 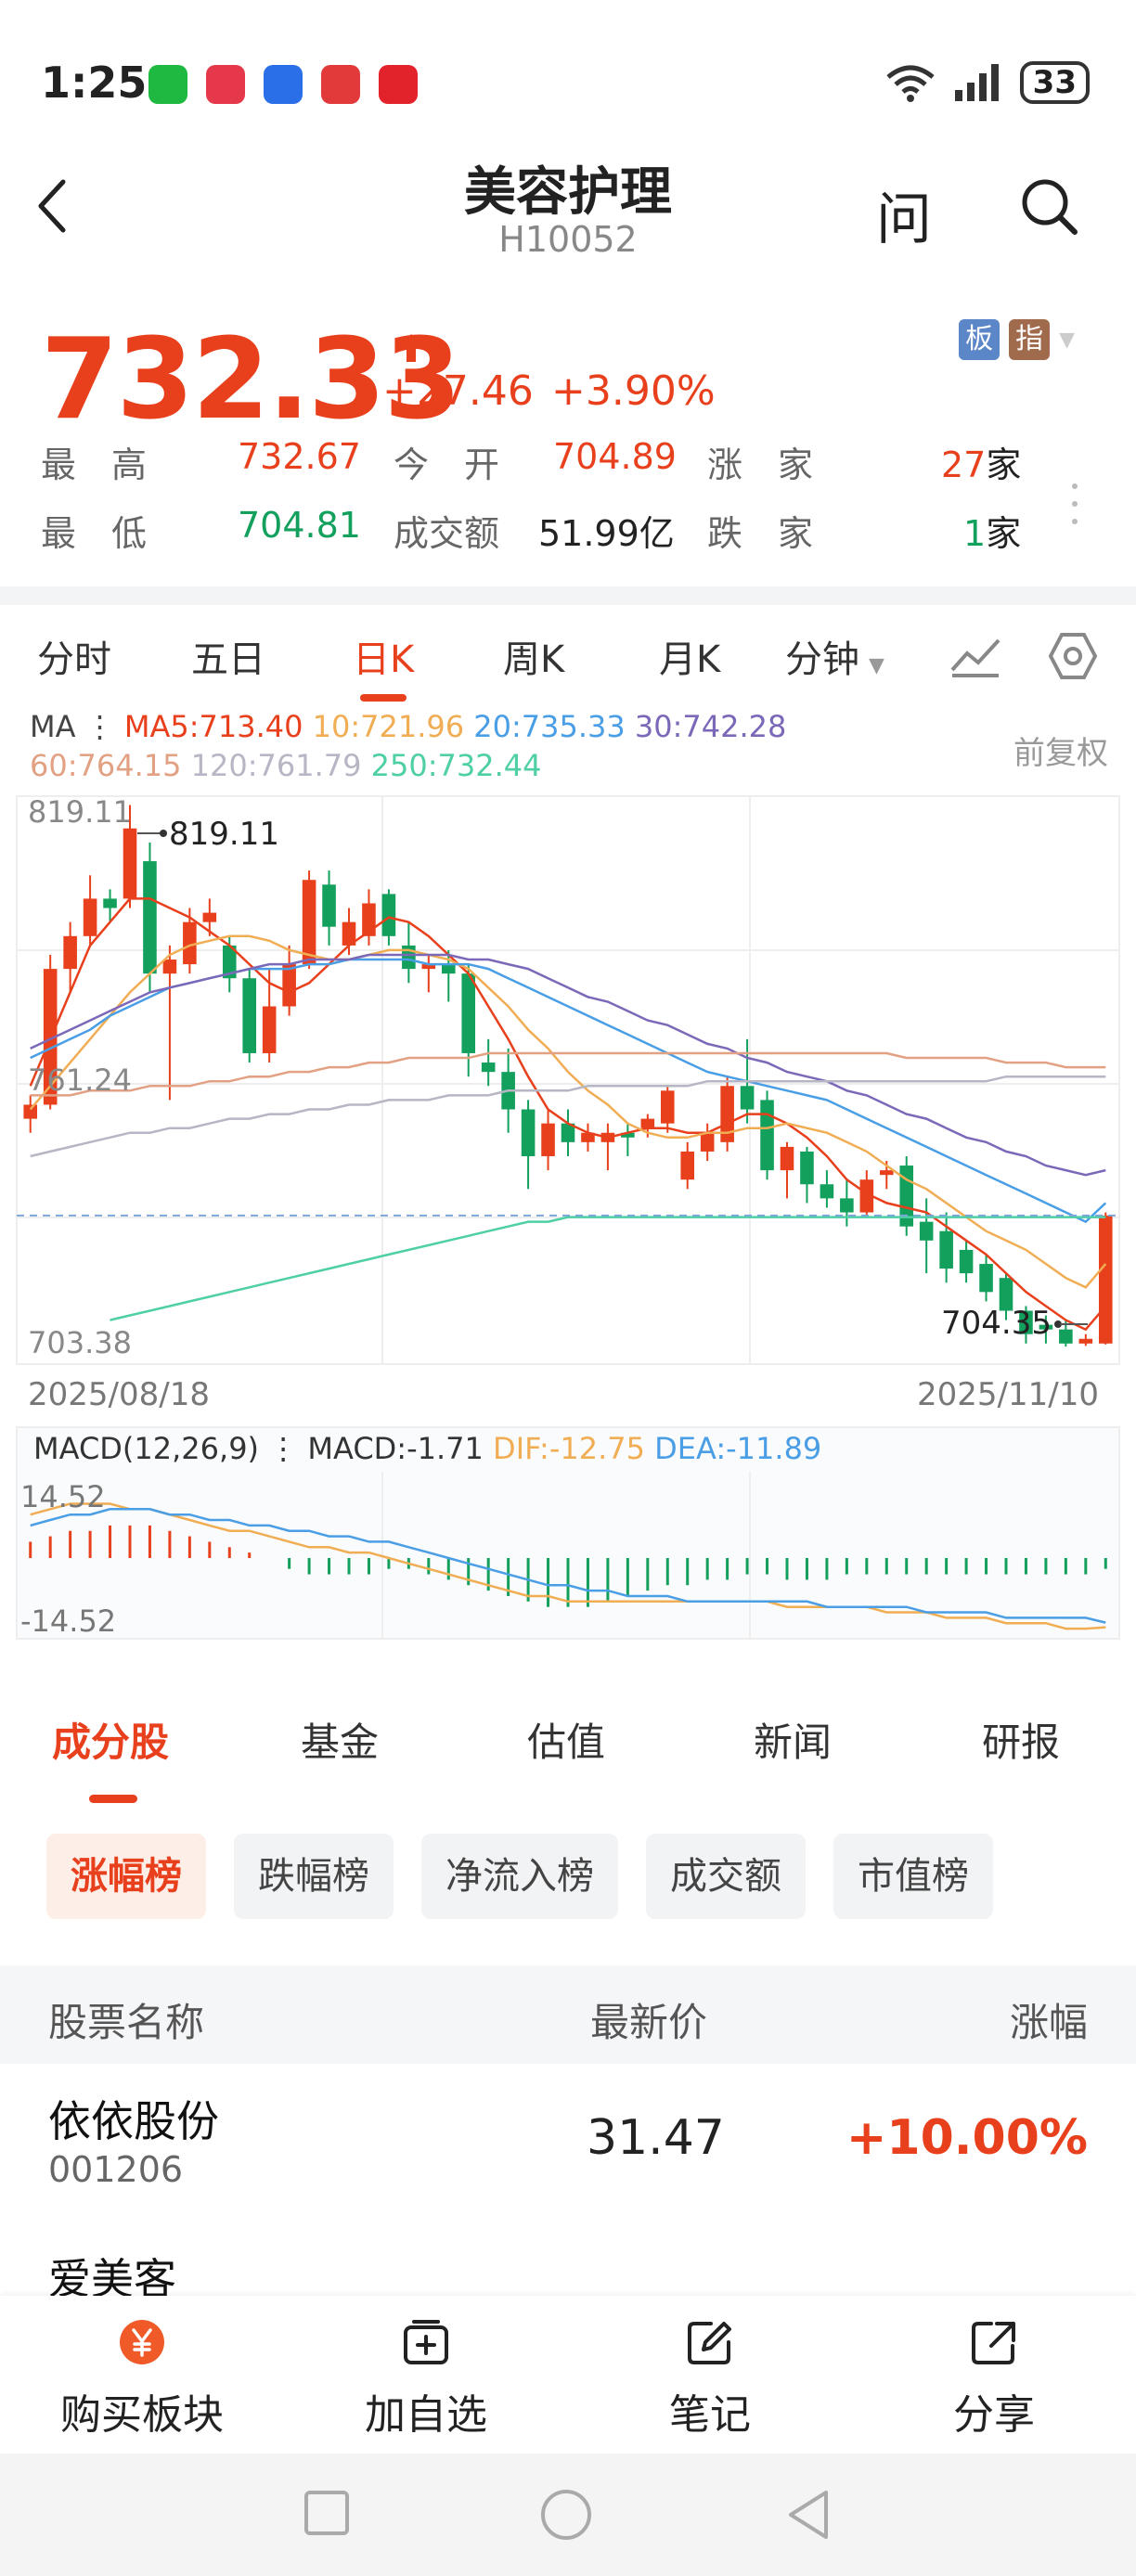 I want to click on header: 美容护理 H10052 问, so click(x=568, y=208).